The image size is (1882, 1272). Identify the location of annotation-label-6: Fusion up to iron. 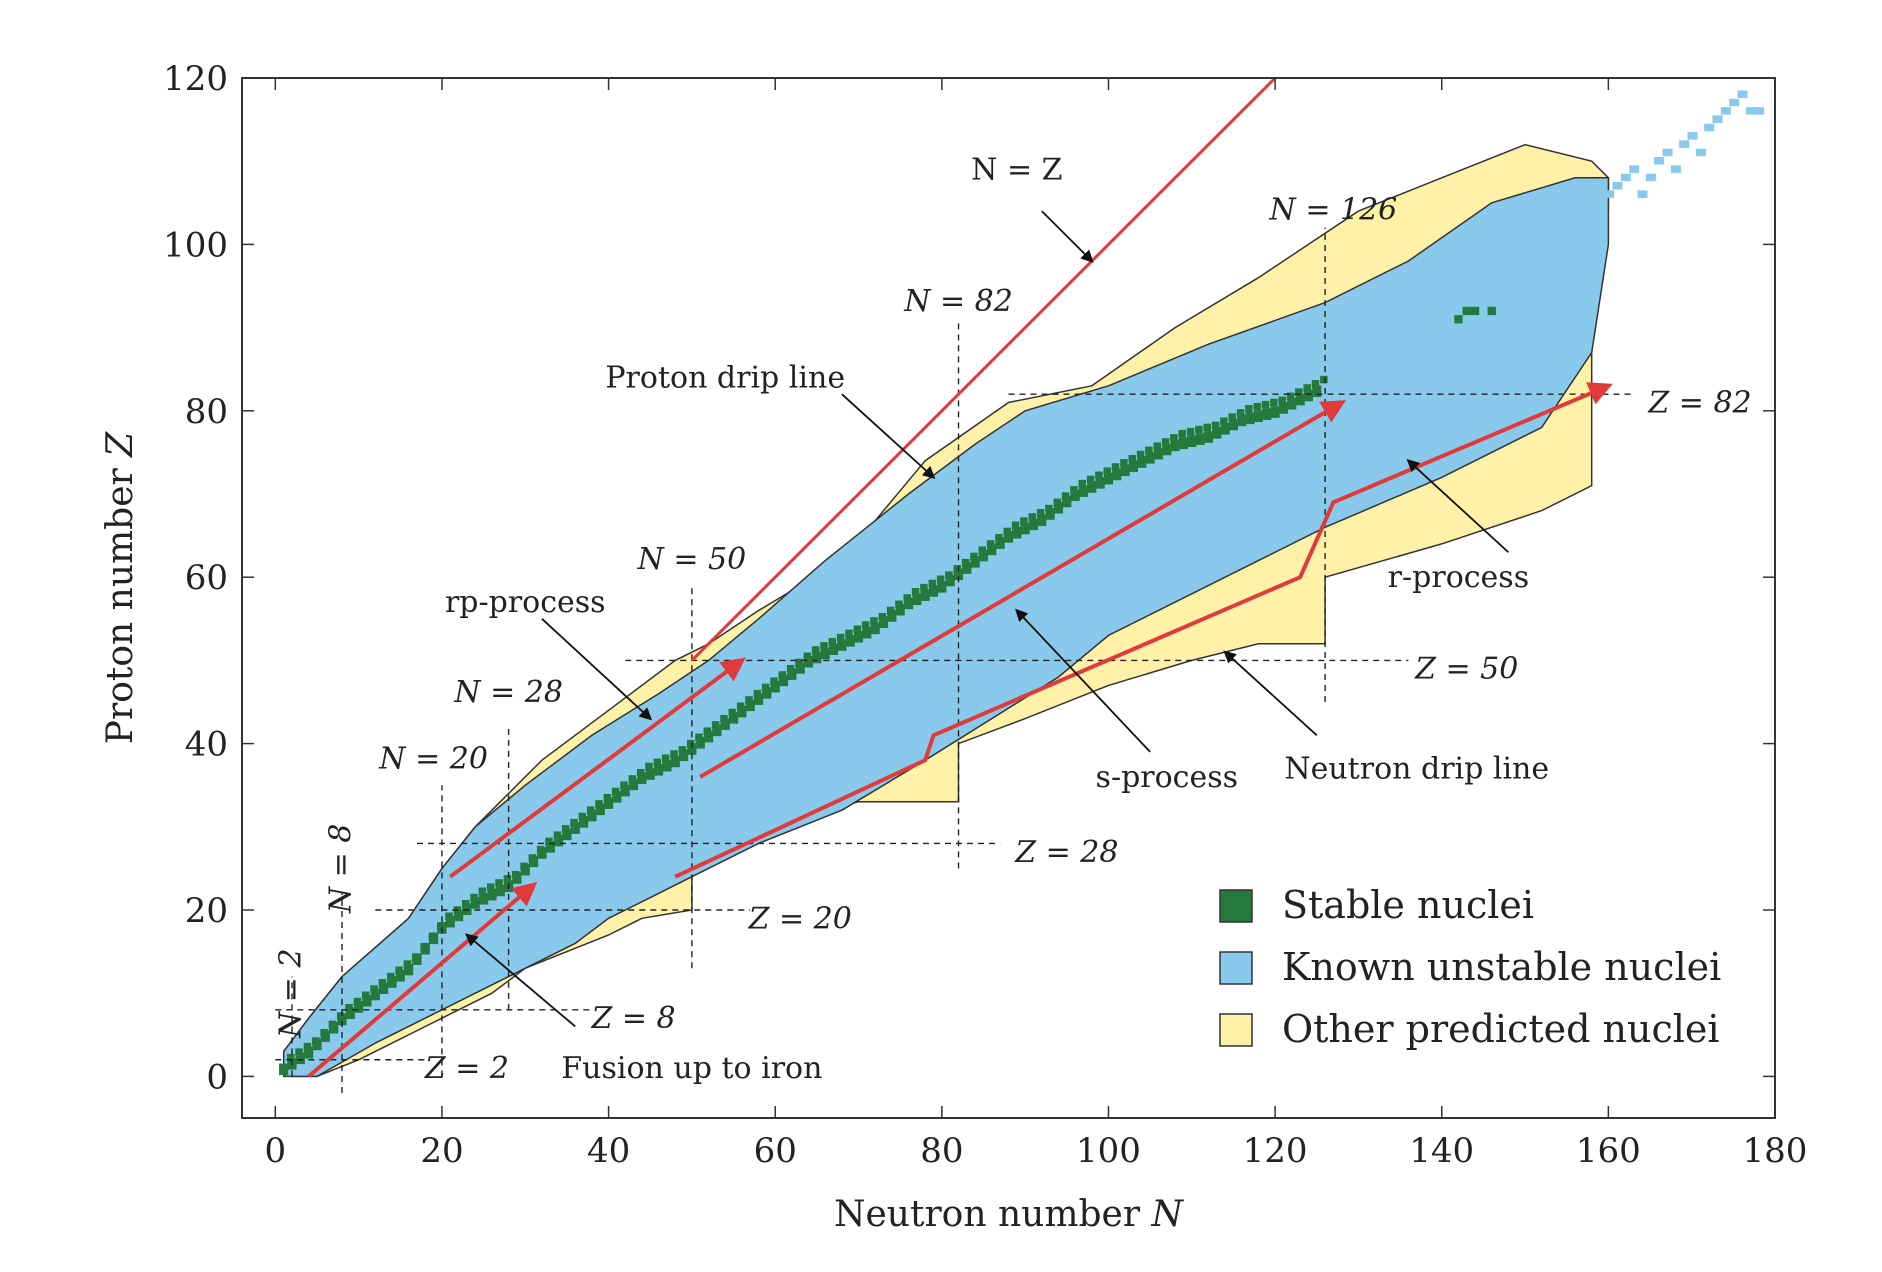
(691, 1068).